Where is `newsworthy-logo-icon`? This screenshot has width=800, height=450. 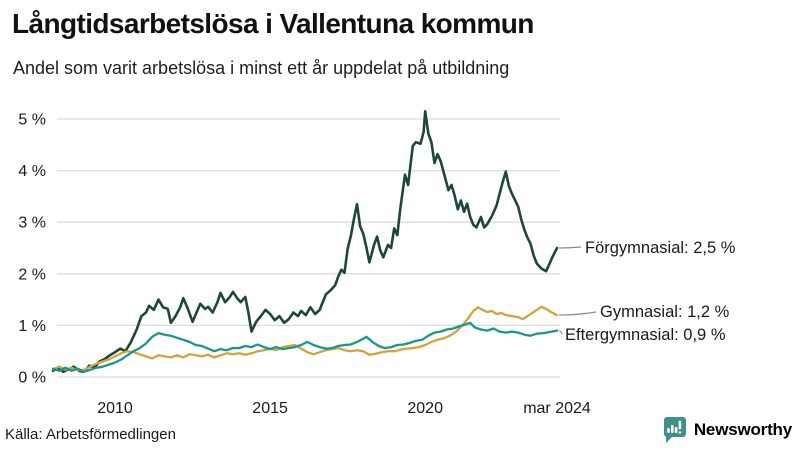
newsworthy-logo-icon is located at coordinates (674, 430).